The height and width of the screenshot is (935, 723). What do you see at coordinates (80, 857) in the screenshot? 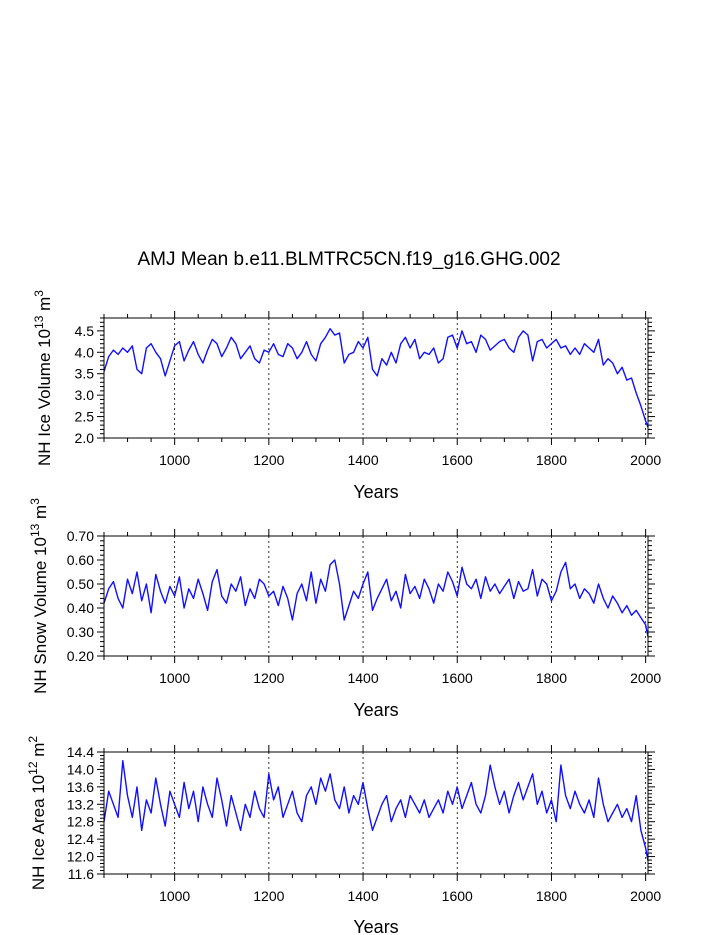
I see `y-tick-label: 12.0` at bounding box center [80, 857].